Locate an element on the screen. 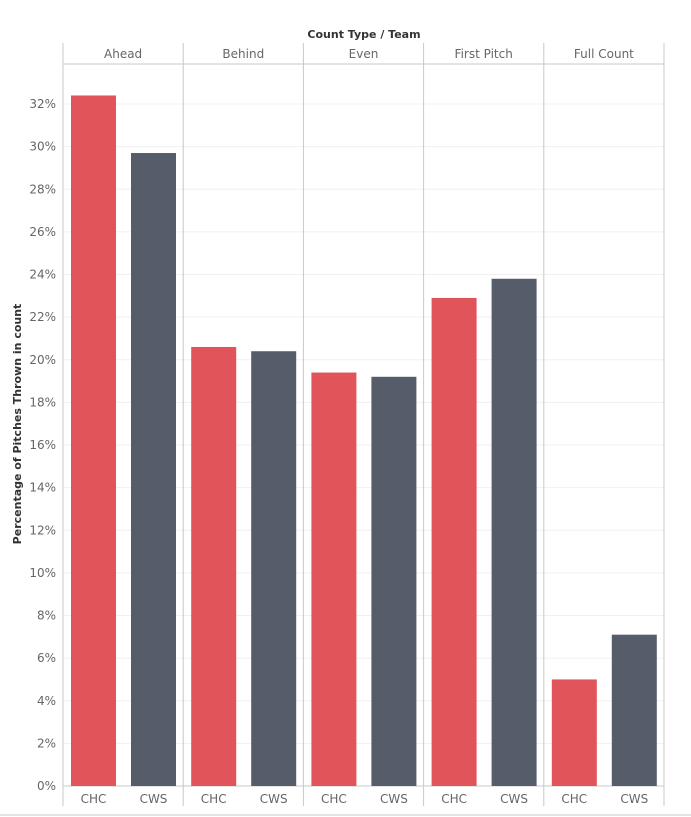 This screenshot has width=691, height=817. group-header-label: Behind is located at coordinates (243, 54).